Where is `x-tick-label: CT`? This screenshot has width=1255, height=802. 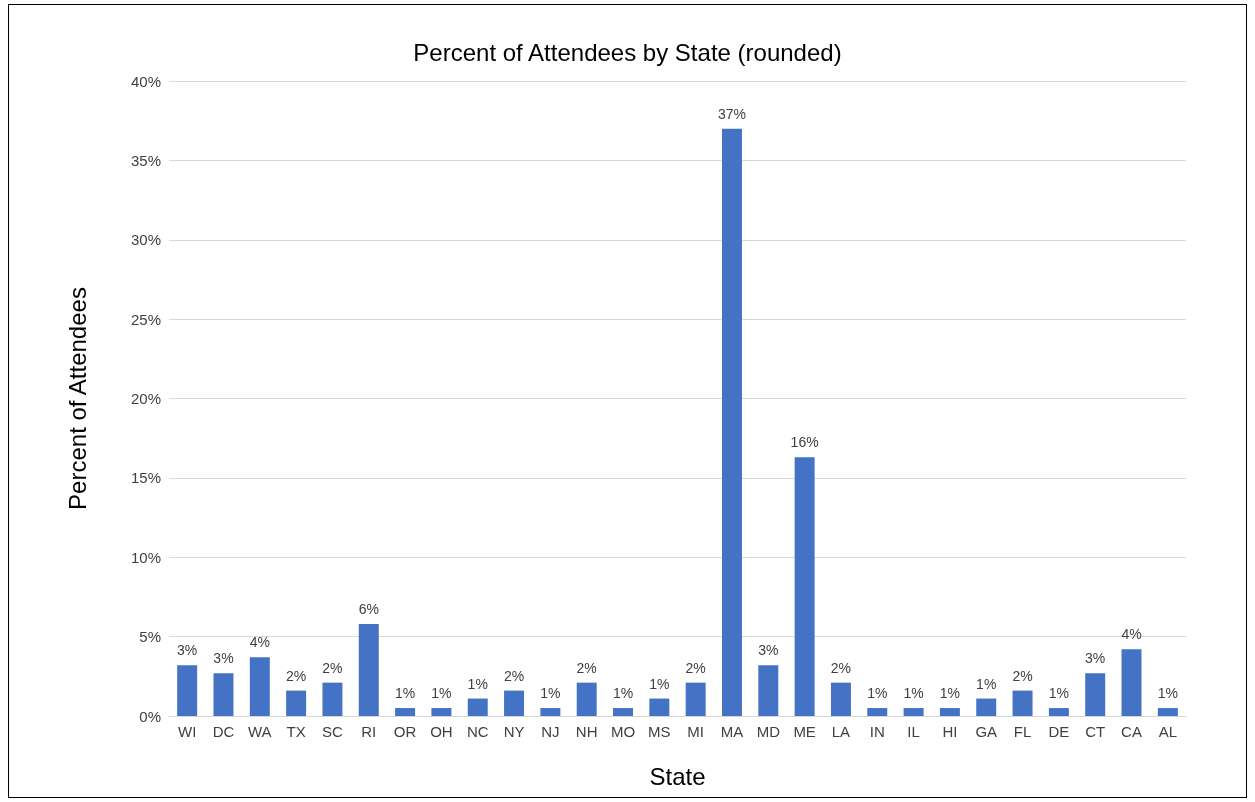
x-tick-label: CT is located at coordinates (1095, 731).